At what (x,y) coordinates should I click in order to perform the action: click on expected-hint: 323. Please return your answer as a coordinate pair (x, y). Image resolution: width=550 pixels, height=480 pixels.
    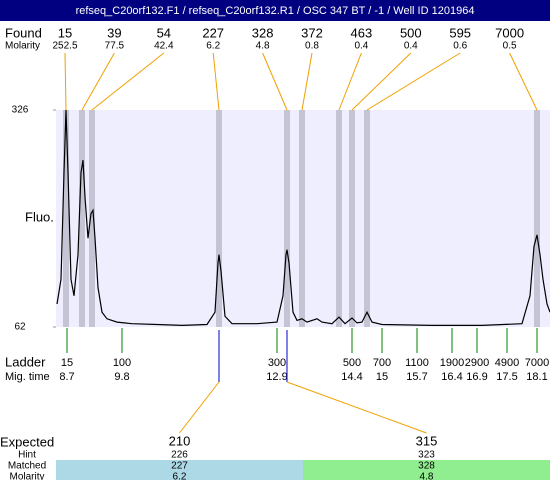
    Looking at the image, I should click on (426, 455).